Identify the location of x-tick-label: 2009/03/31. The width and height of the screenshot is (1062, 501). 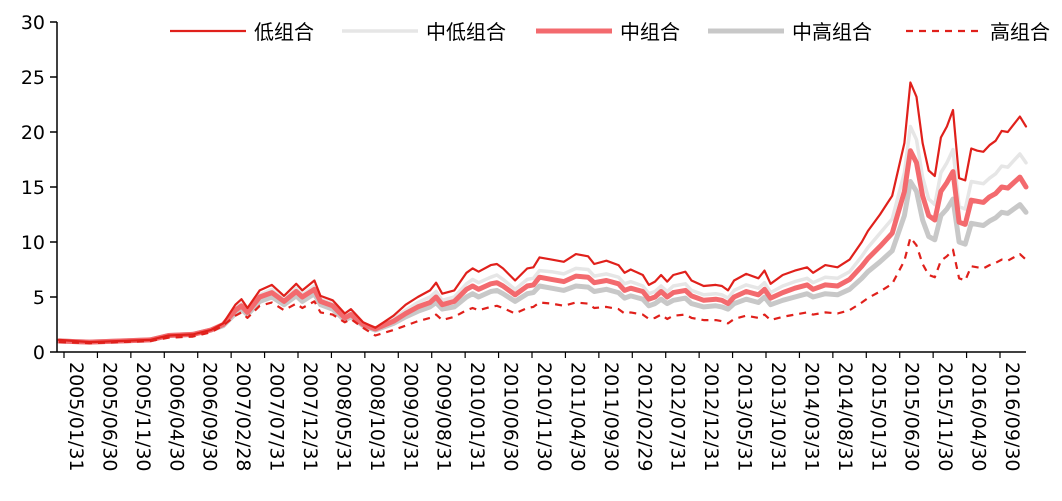
(410, 417).